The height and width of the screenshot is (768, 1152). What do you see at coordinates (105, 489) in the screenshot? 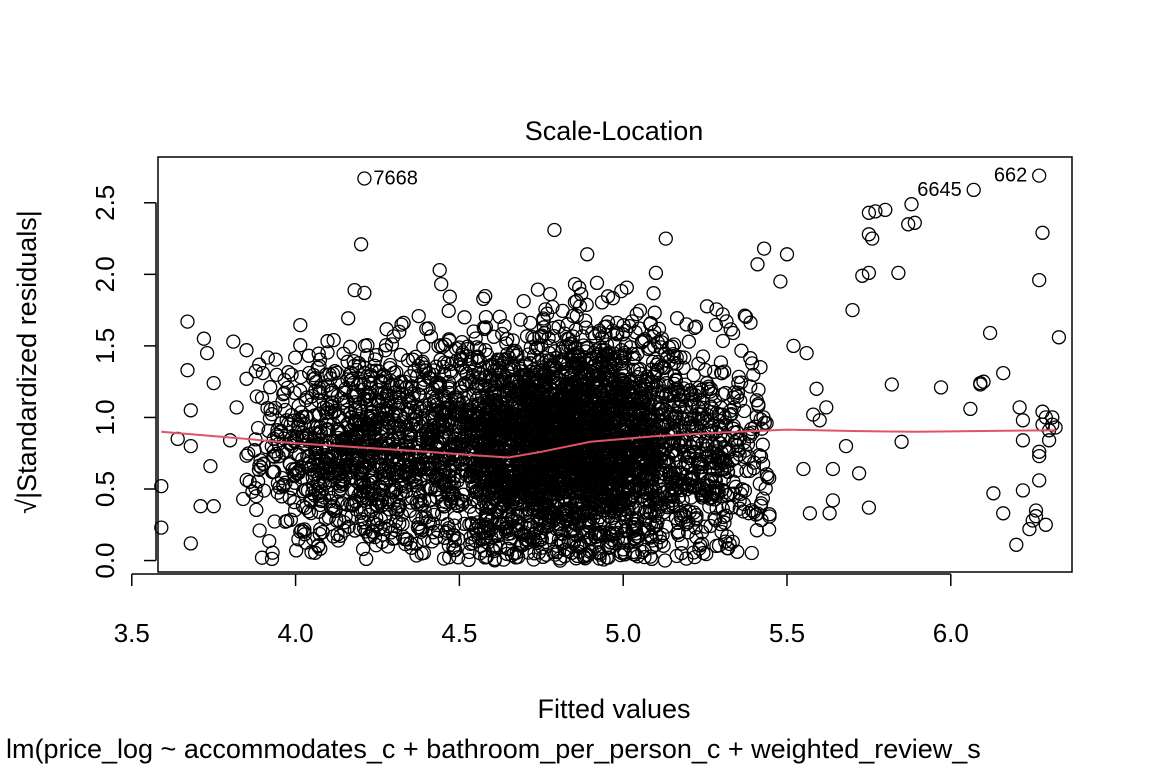
I see `y-tick-label: 0.5` at bounding box center [105, 489].